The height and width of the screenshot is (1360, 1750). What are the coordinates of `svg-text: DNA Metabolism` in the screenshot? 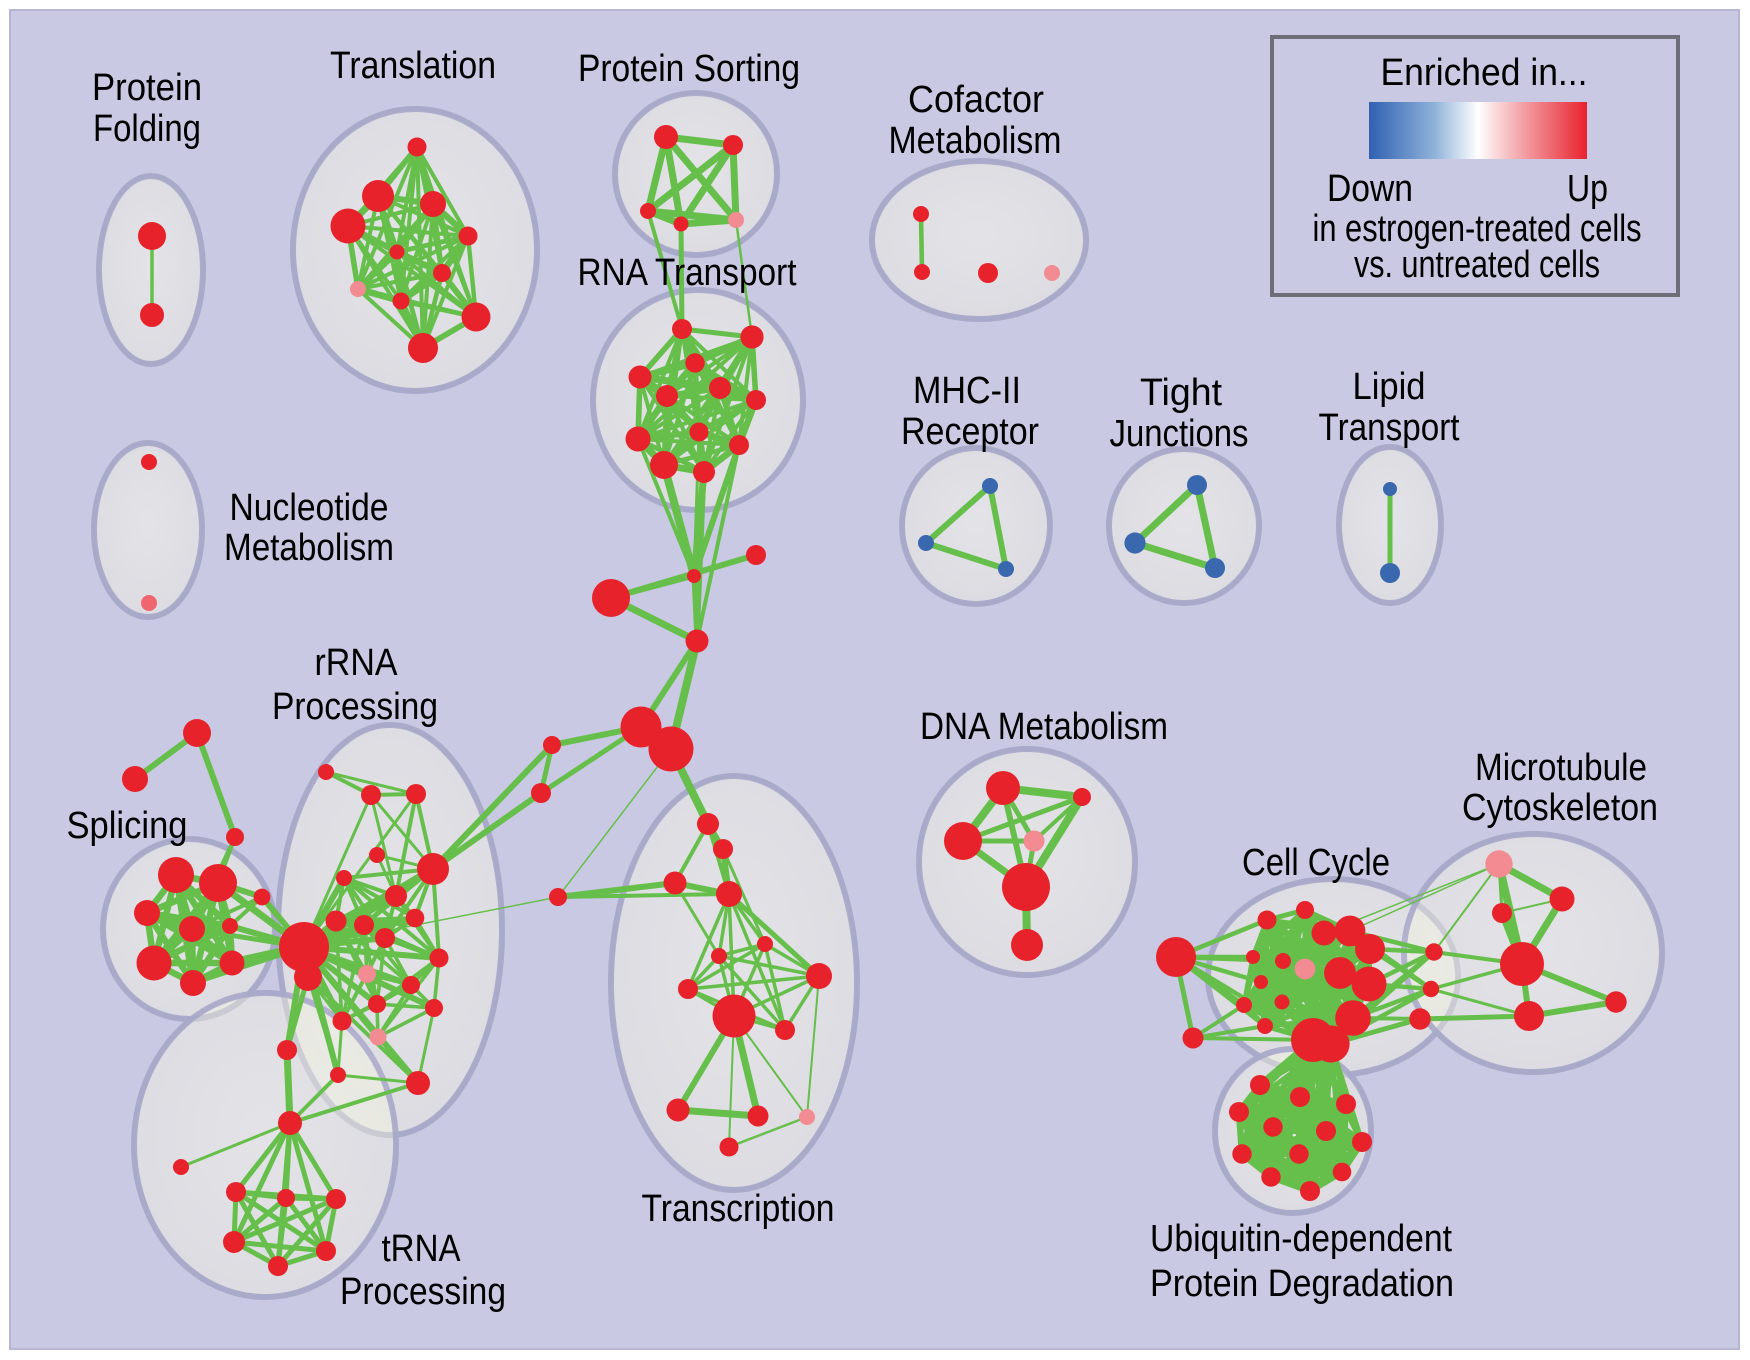 It's located at (1044, 727).